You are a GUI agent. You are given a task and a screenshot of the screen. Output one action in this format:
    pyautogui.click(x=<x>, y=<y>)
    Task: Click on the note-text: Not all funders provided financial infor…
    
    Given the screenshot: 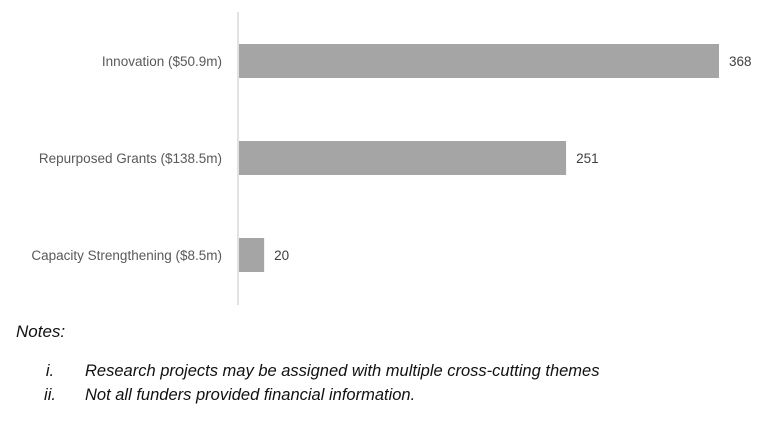 What is the action you would take?
    pyautogui.click(x=250, y=395)
    